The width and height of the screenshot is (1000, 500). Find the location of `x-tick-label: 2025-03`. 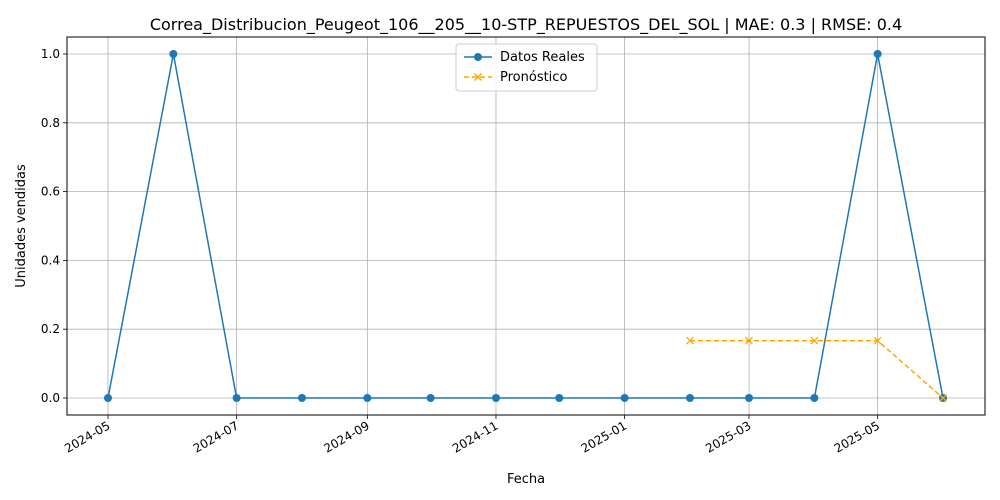

x-tick-label: 2025-03 is located at coordinates (728, 436).